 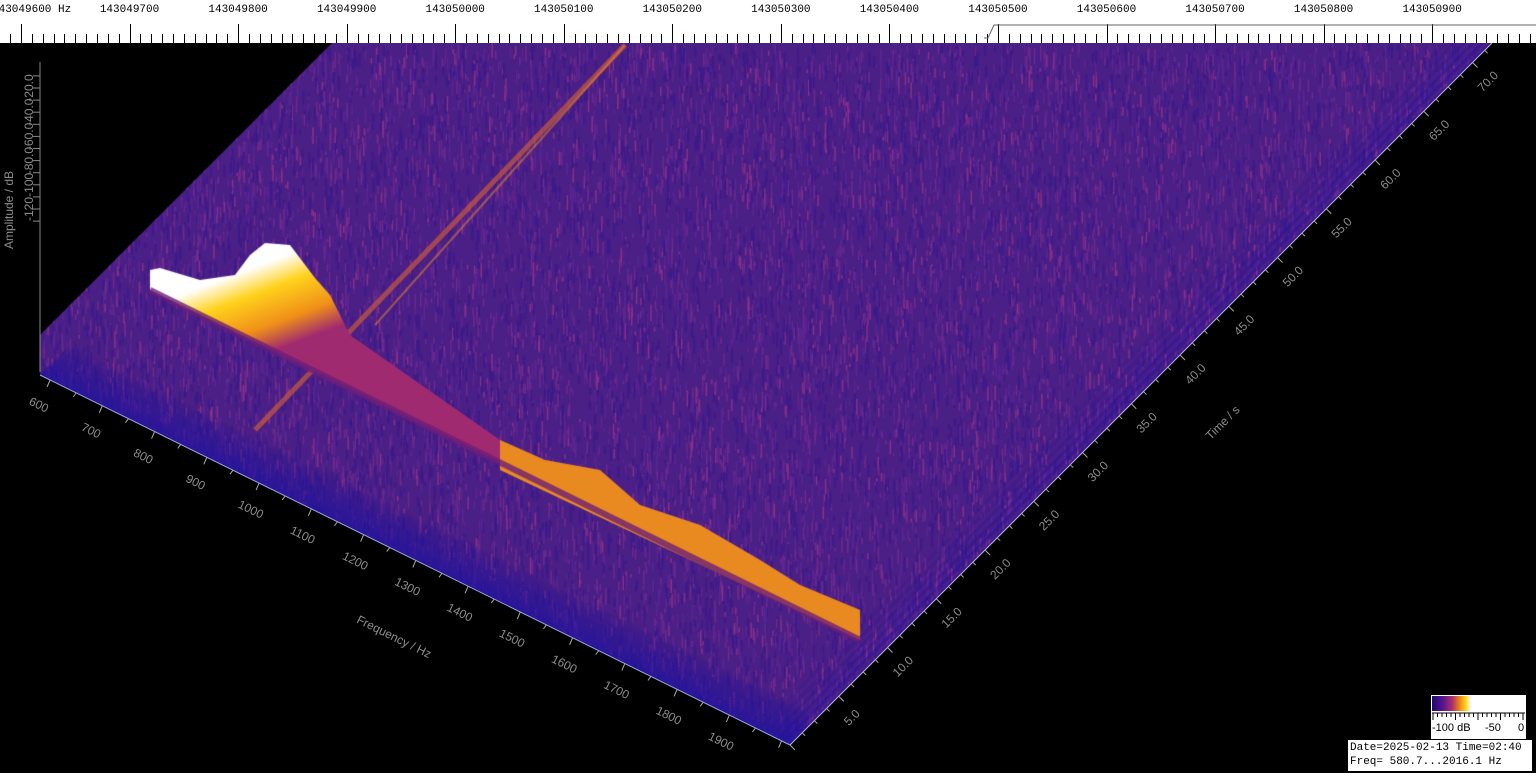 I want to click on amplitude-tick-label: -40.0, so click(x=29, y=112).